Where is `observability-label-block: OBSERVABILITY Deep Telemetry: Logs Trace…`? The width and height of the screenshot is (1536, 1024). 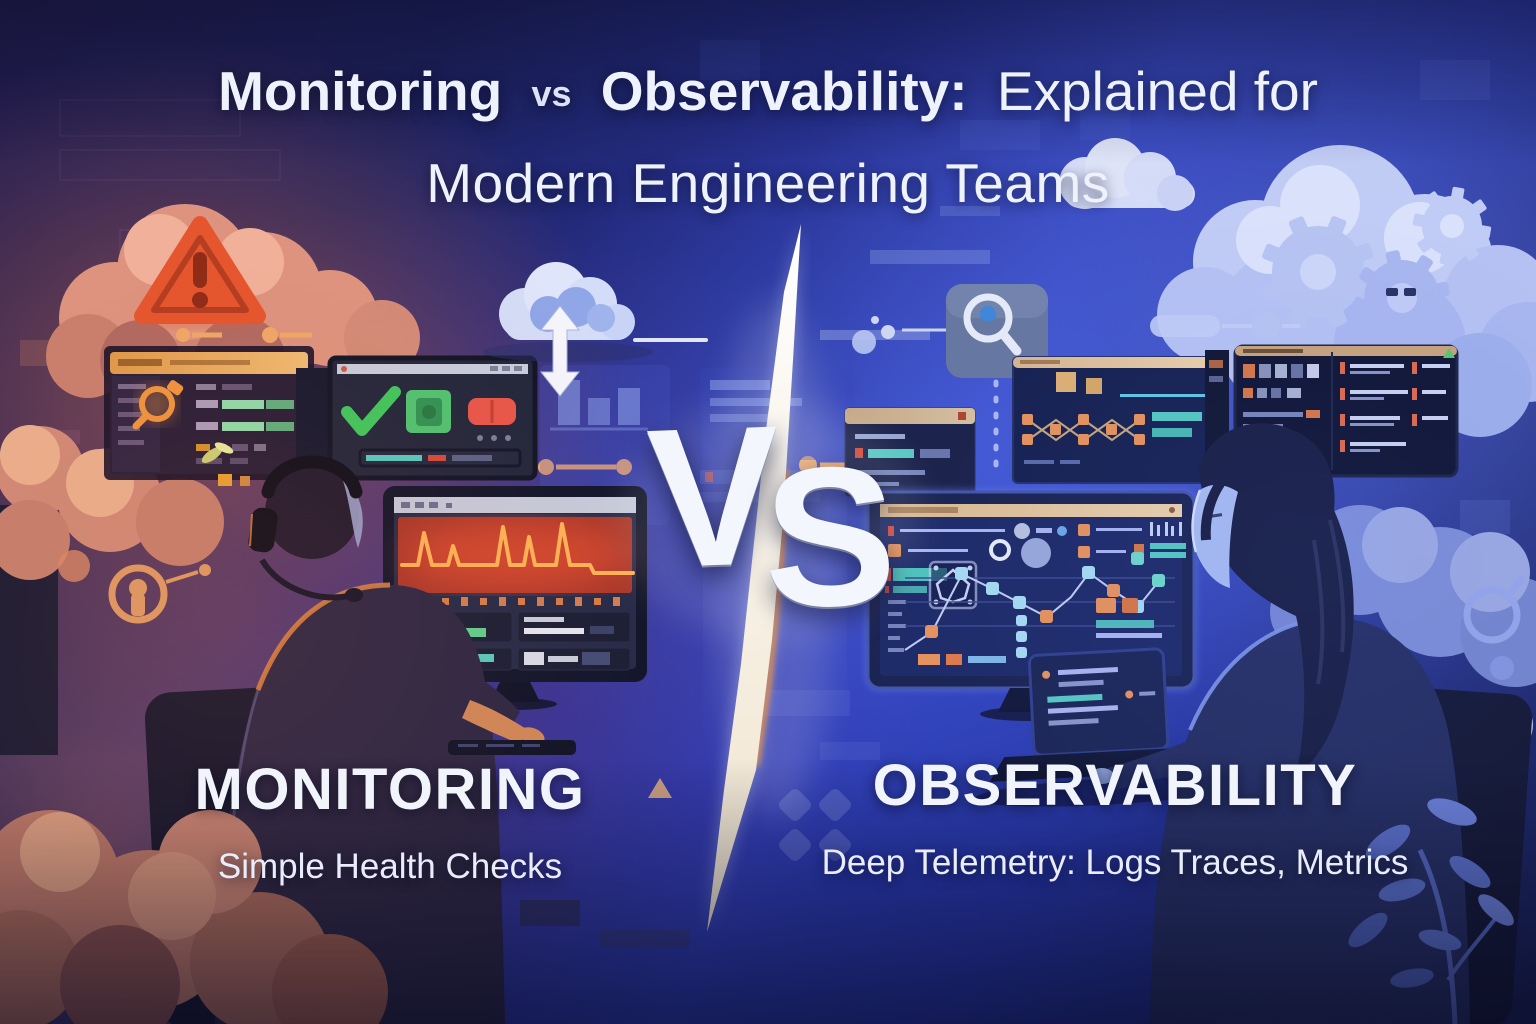 observability-label-block: OBSERVABILITY Deep Telemetry: Logs Trace… is located at coordinates (1115, 817).